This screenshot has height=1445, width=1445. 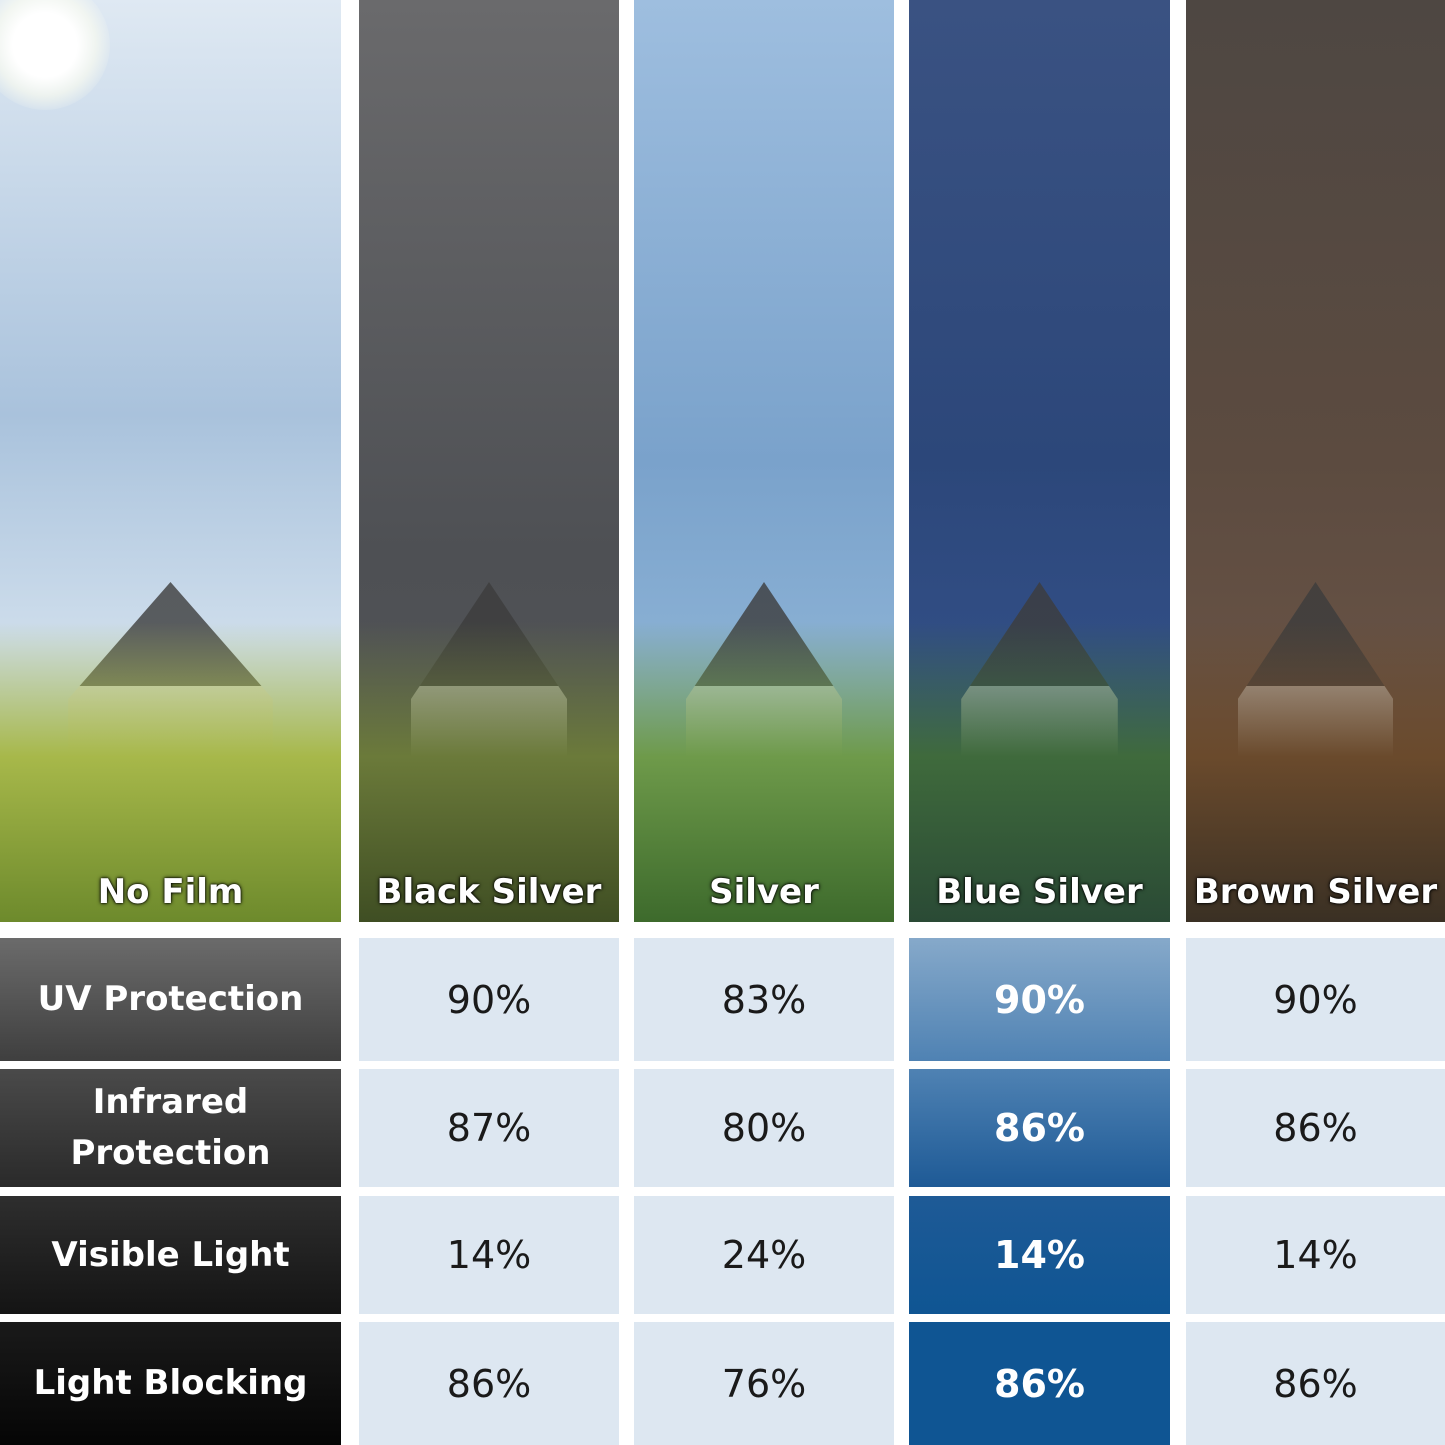 I want to click on column-title: Black Silver, so click(x=489, y=892).